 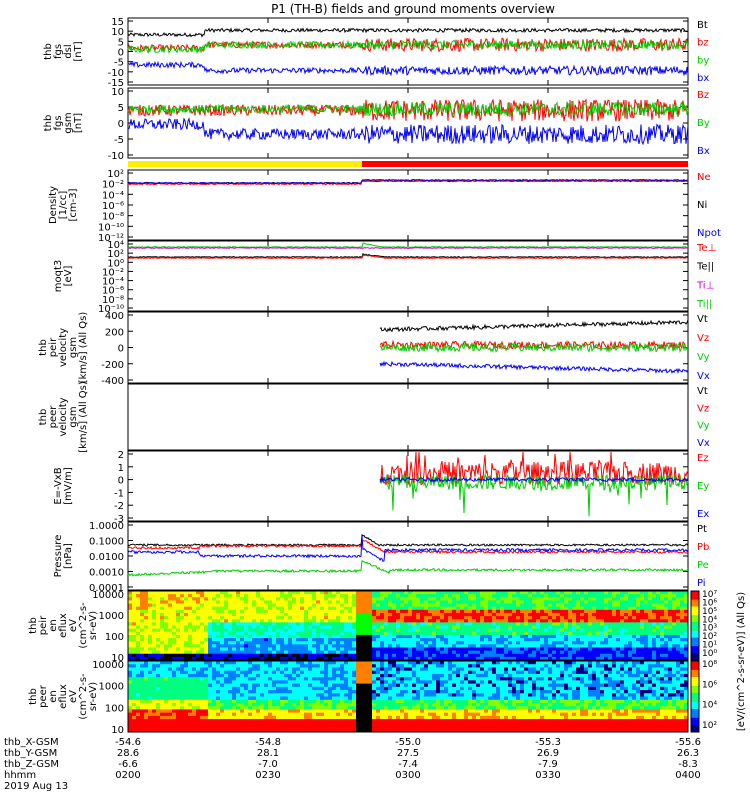 What do you see at coordinates (534, 367) in the screenshot?
I see `series-vx` at bounding box center [534, 367].